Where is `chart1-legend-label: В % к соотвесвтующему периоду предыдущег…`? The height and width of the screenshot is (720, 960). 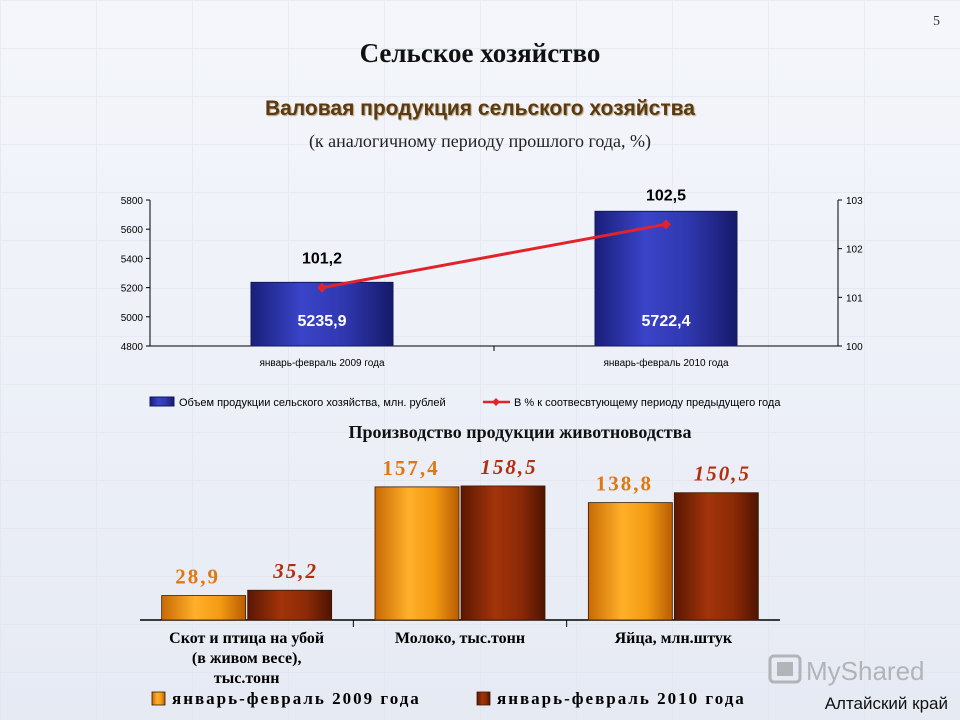
chart1-legend-label: В % к соотвесвтующему периоду предыдущег… is located at coordinates (647, 403).